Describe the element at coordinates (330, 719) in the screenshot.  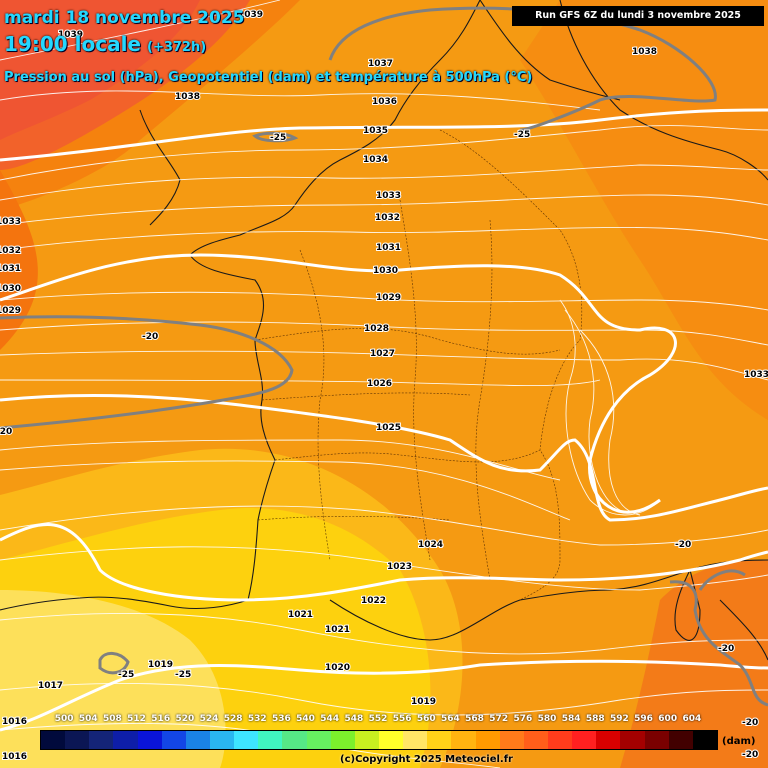
I see `legend-tick: 544` at that location.